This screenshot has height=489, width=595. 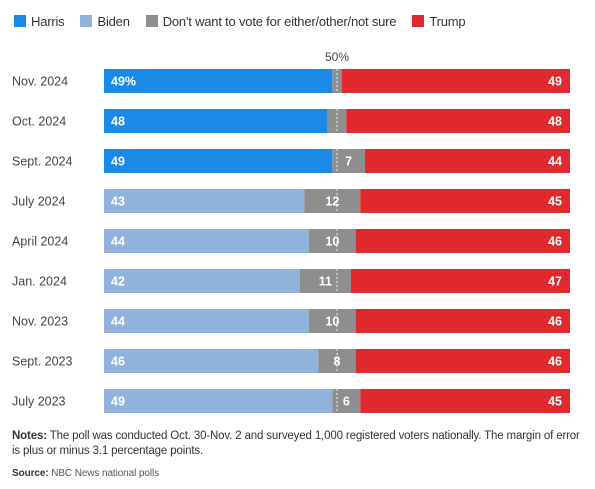 I want to click on data-label-dem: 46, so click(x=118, y=362).